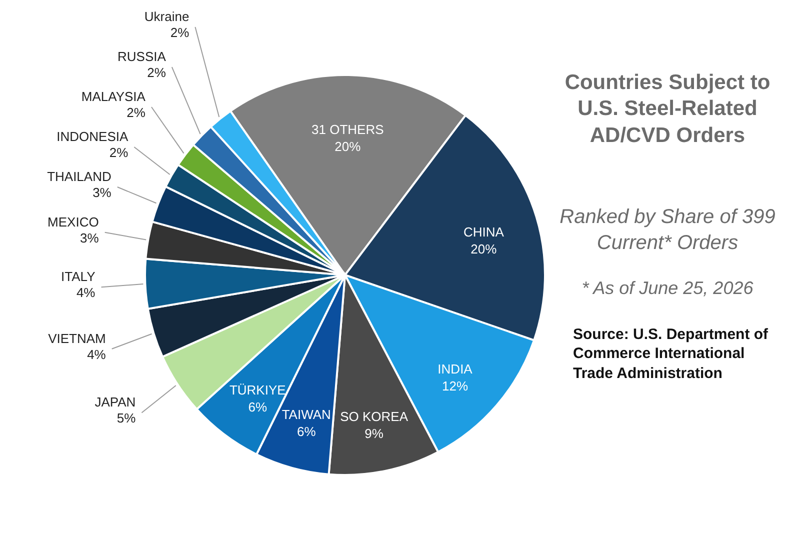 This screenshot has width=800, height=559. What do you see at coordinates (126, 418) in the screenshot?
I see `data-label: 5%` at bounding box center [126, 418].